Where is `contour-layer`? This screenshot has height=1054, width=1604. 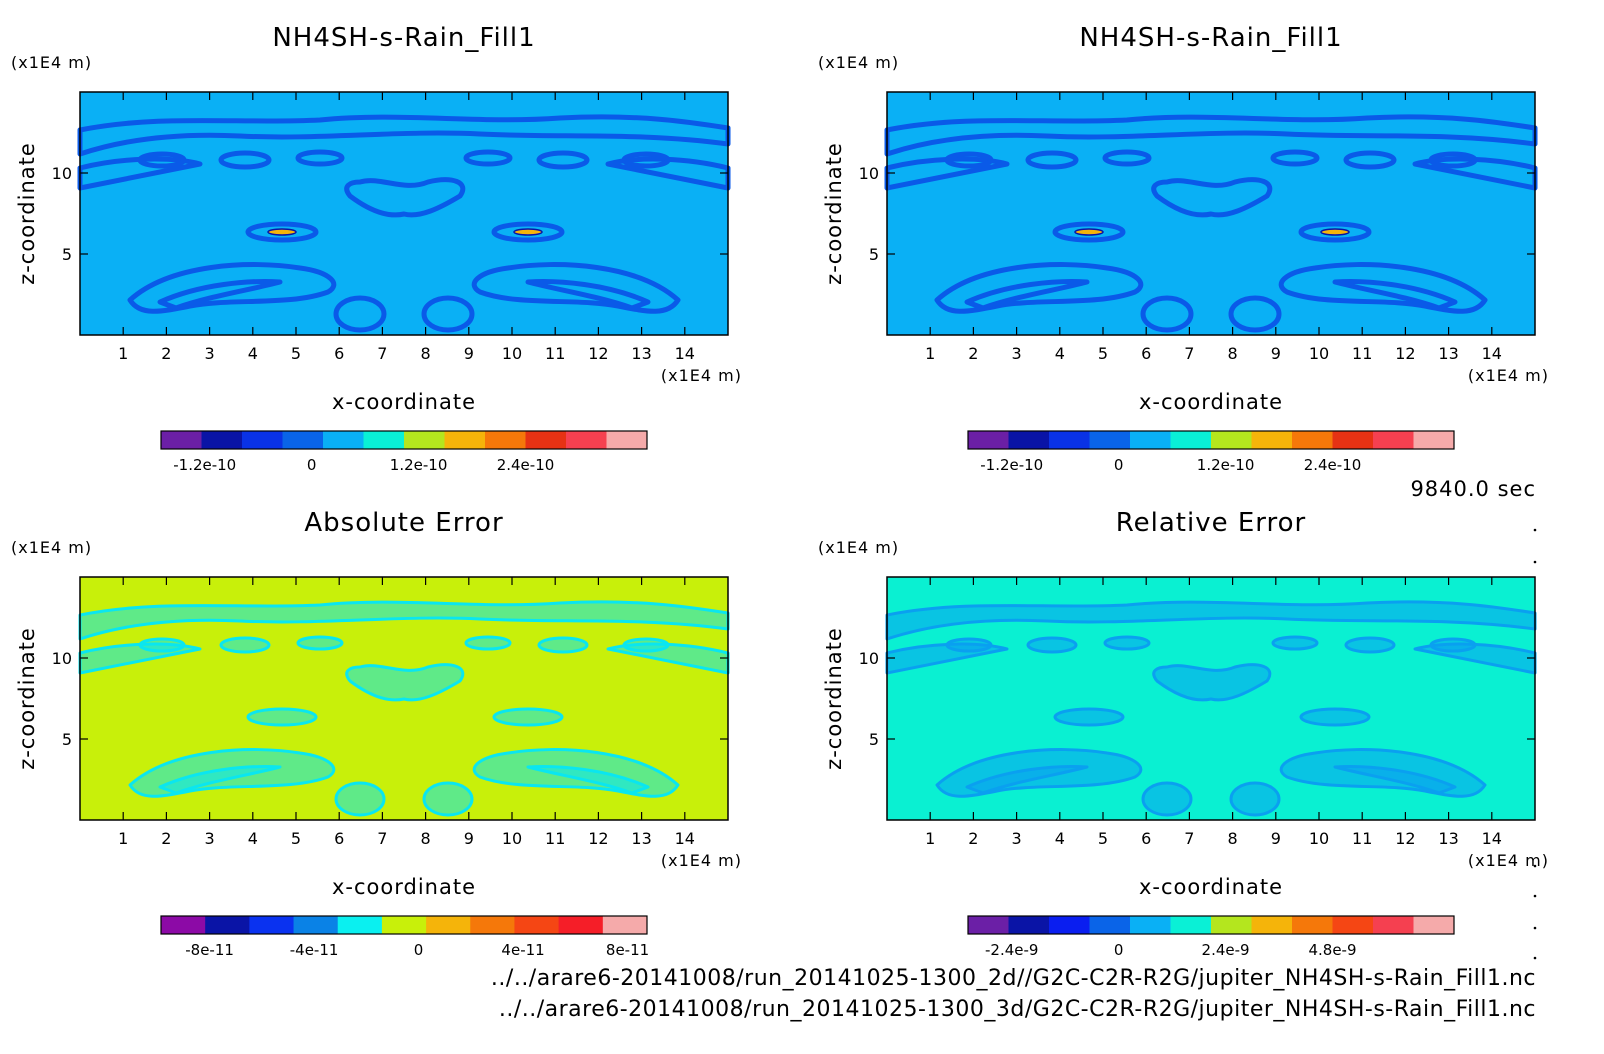 contour-layer is located at coordinates (404, 708).